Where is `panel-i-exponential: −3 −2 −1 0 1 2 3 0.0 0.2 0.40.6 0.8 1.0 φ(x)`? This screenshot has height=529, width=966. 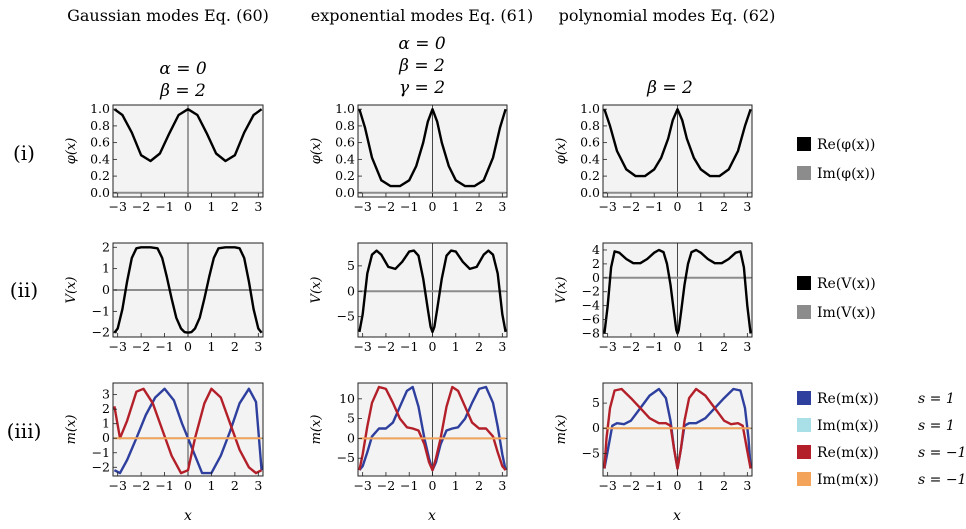
panel-i-exponential: −3 −2 −1 0 1 2 3 0.0 0.2 0.40.6 0.8 1.0 φ(x) is located at coordinates (408, 157).